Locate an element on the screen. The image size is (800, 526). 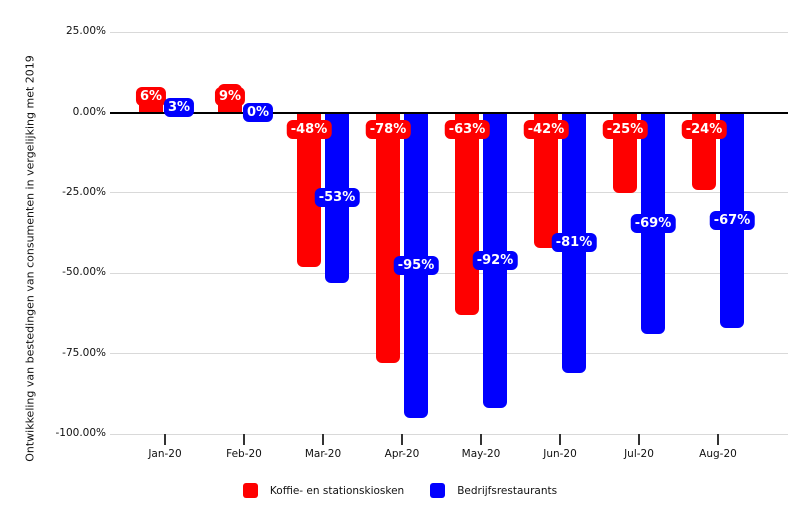
bar-label: -95% is located at coordinates (416, 265).